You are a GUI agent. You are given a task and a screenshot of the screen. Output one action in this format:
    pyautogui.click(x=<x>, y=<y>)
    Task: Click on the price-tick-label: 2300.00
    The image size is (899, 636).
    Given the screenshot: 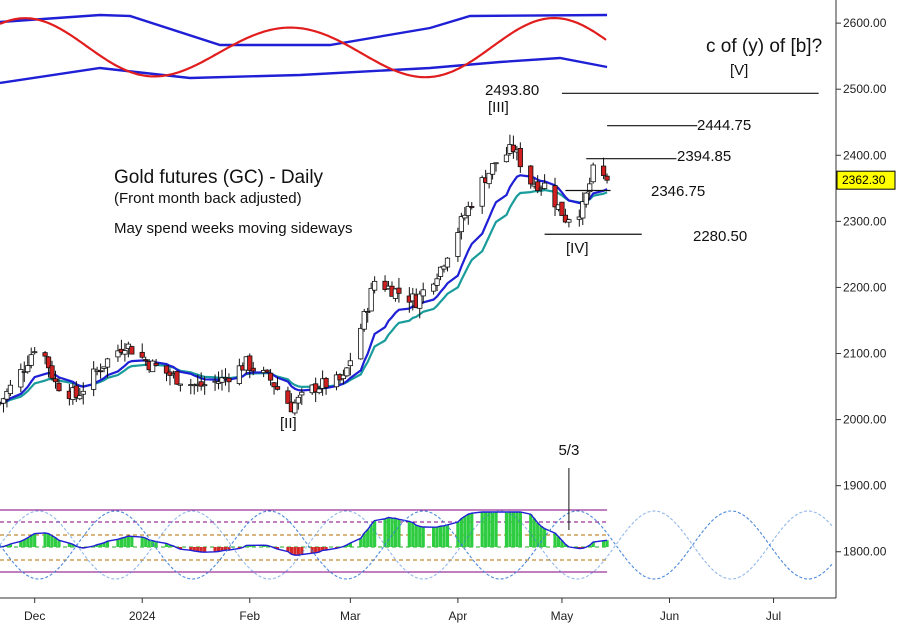 What is the action you would take?
    pyautogui.click(x=865, y=221)
    